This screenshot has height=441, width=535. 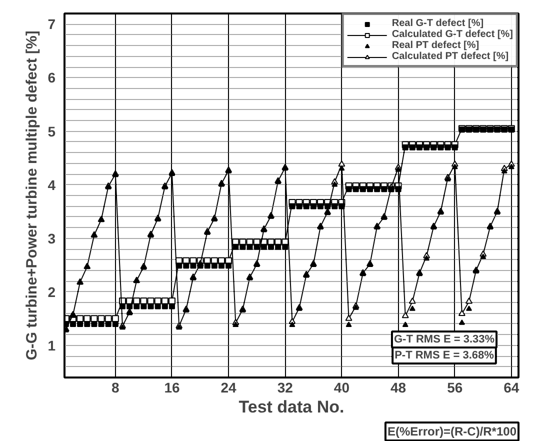 What do you see at coordinates (452, 431) in the screenshot?
I see `text: E(%Error)=(R-C)/R*100` at bounding box center [452, 431].